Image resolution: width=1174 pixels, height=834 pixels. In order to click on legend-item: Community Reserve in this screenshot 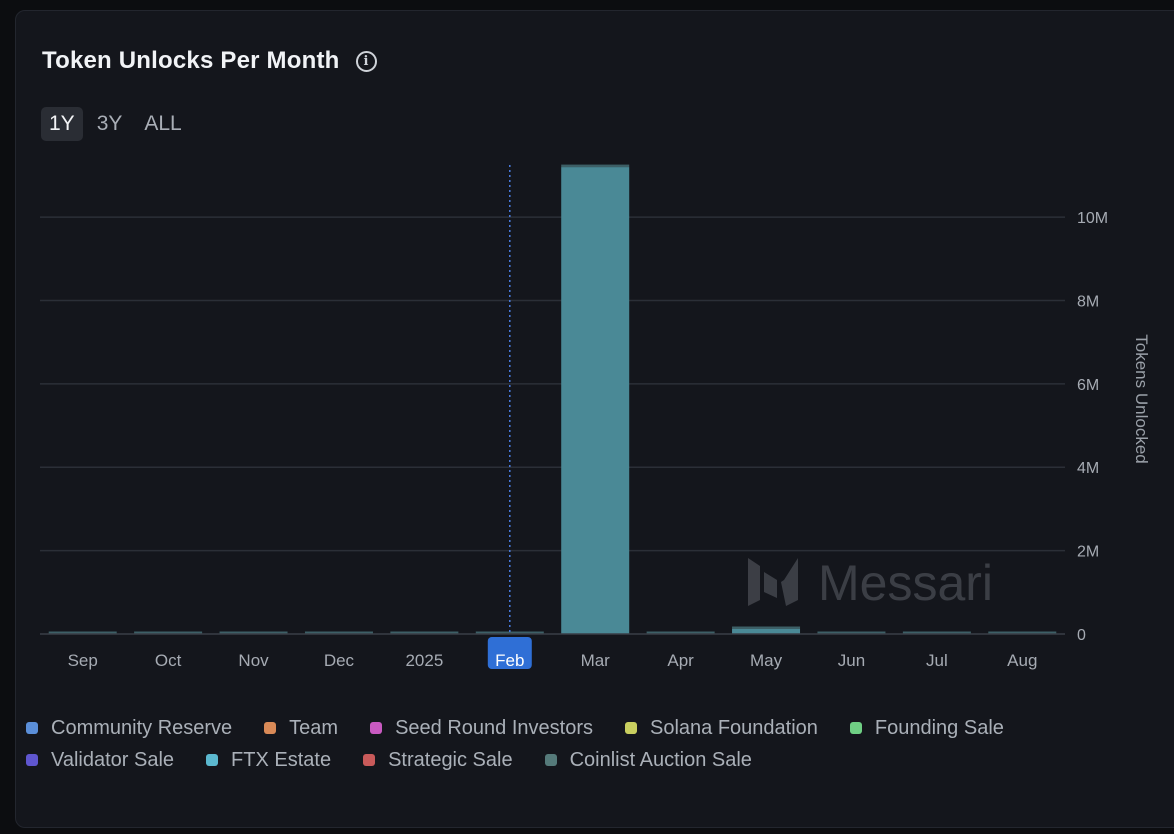, I will do `click(129, 728)`.